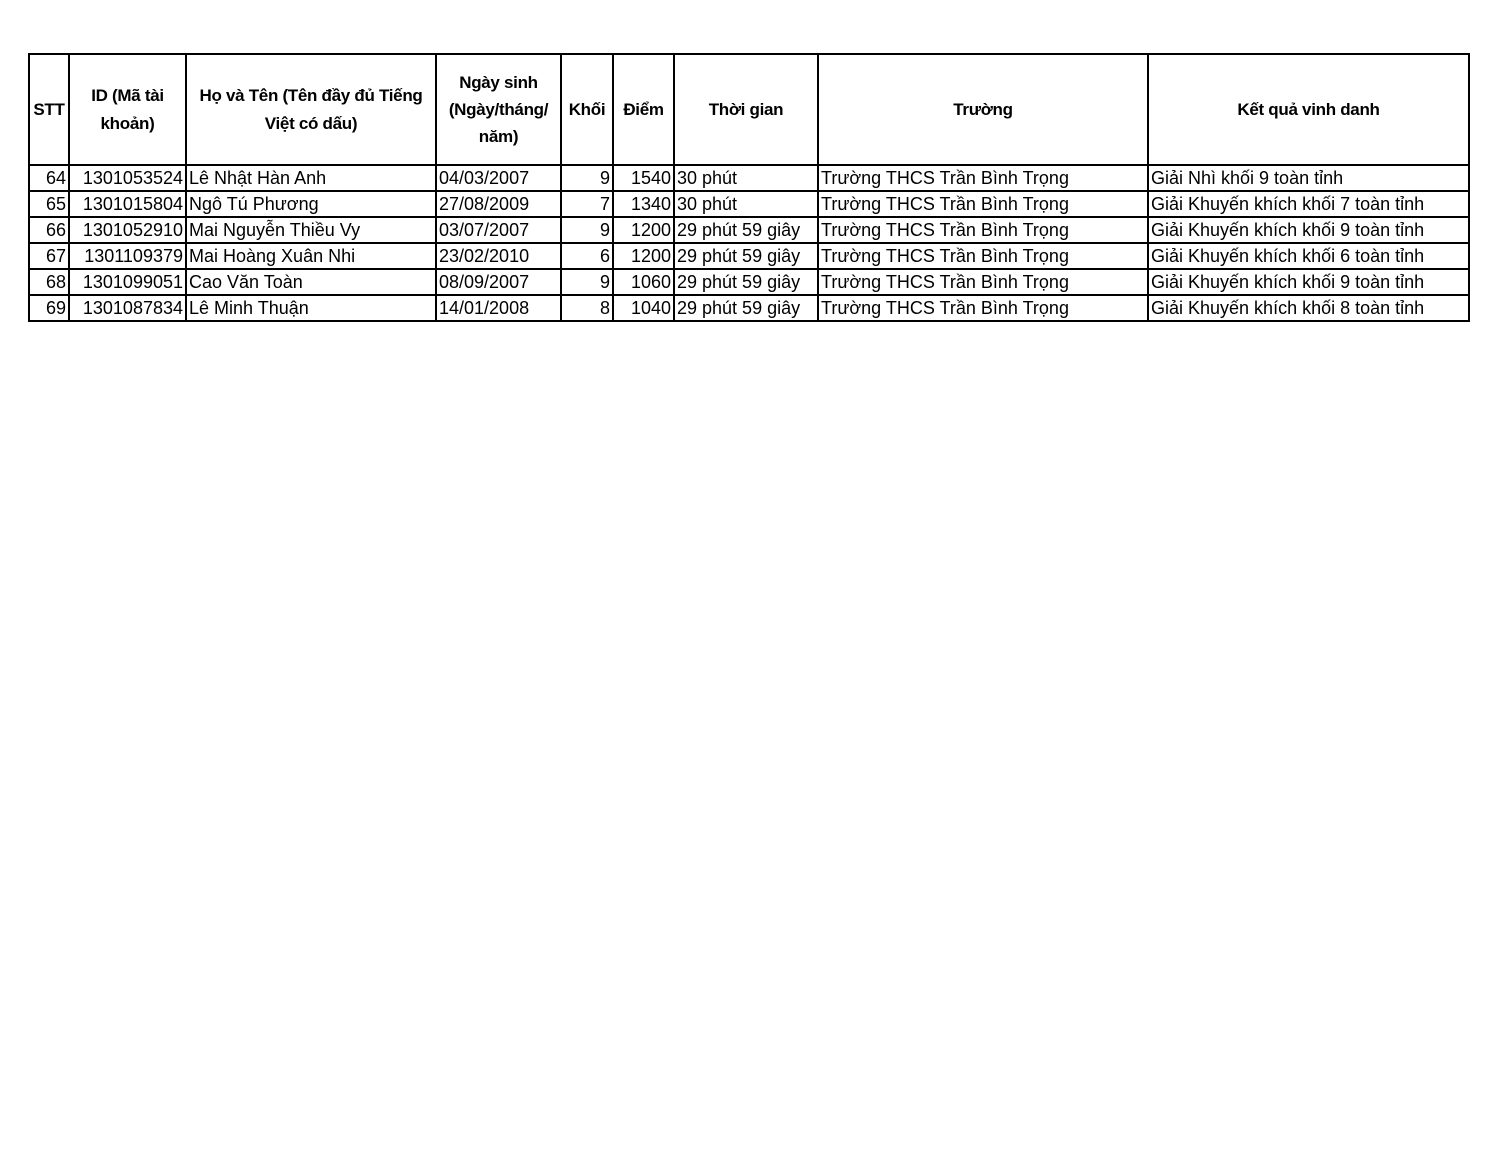 This screenshot has height=1160, width=1500. Describe the element at coordinates (49, 178) in the screenshot. I see `cell-stt: 64` at that location.